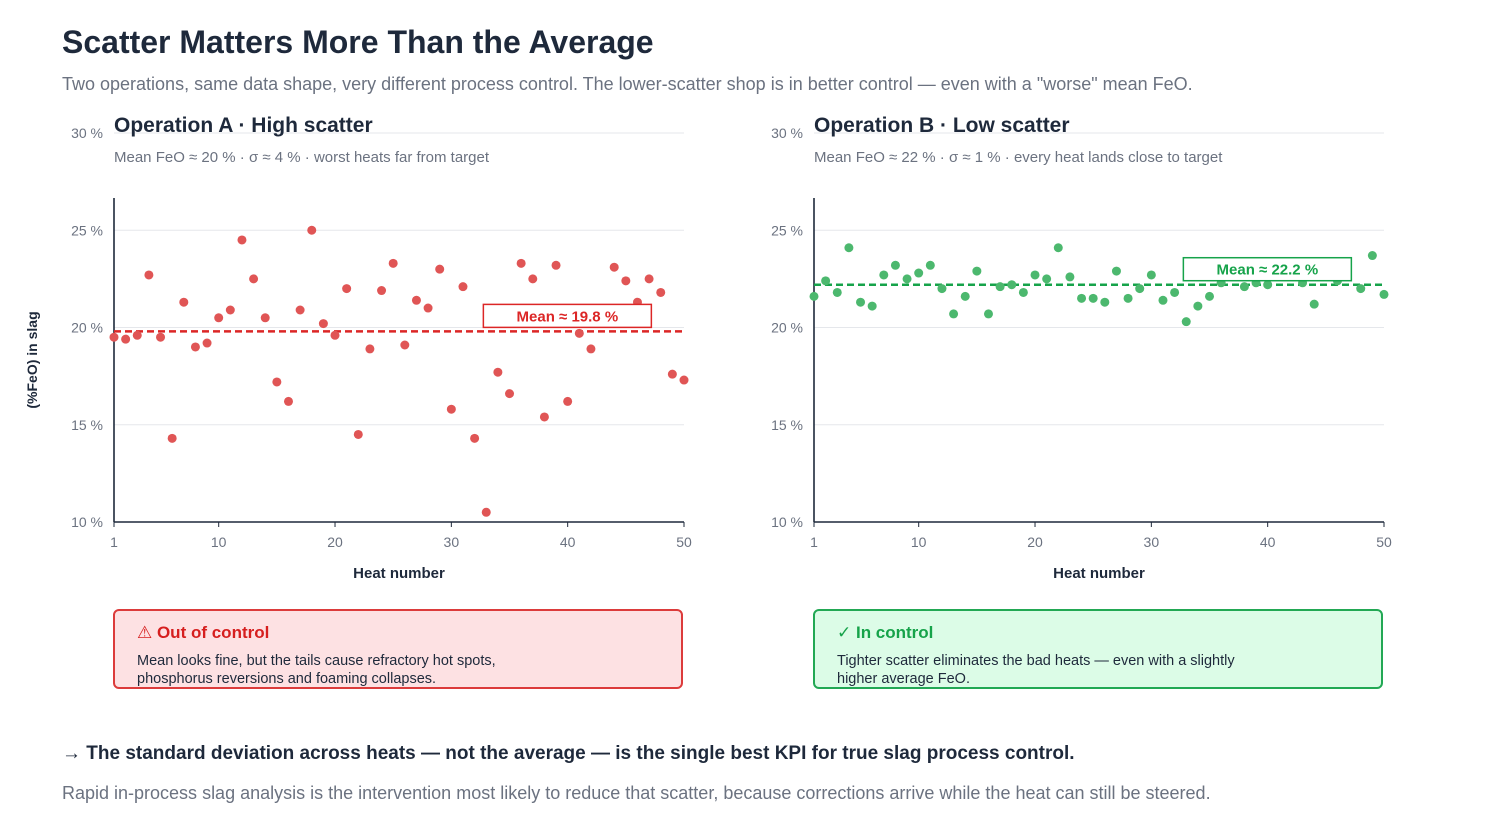 This screenshot has height=820, width=1488. I want to click on chart-title: Operation B · Low scatter, so click(942, 125).